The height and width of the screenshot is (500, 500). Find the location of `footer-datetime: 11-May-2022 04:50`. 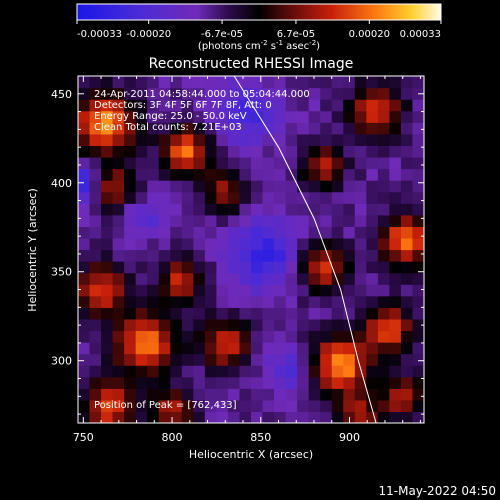

footer-datetime: 11-May-2022 04:50 is located at coordinates (437, 491).